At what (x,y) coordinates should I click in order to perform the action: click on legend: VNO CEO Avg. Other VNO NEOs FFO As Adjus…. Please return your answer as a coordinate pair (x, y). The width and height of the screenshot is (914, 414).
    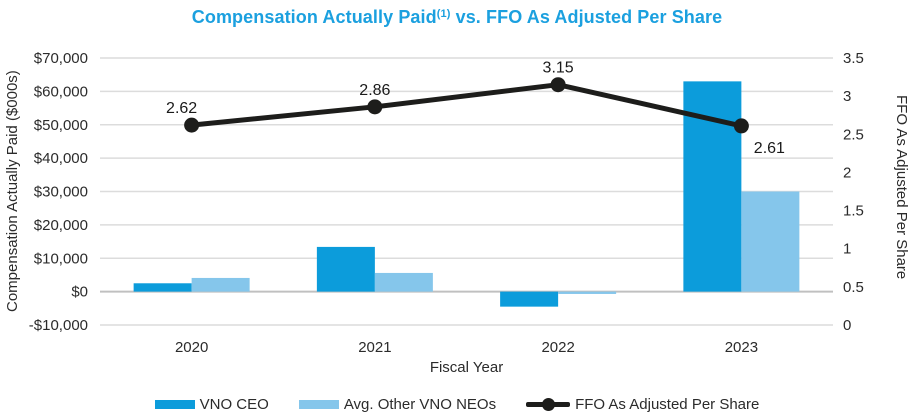
    Looking at the image, I should click on (457, 404).